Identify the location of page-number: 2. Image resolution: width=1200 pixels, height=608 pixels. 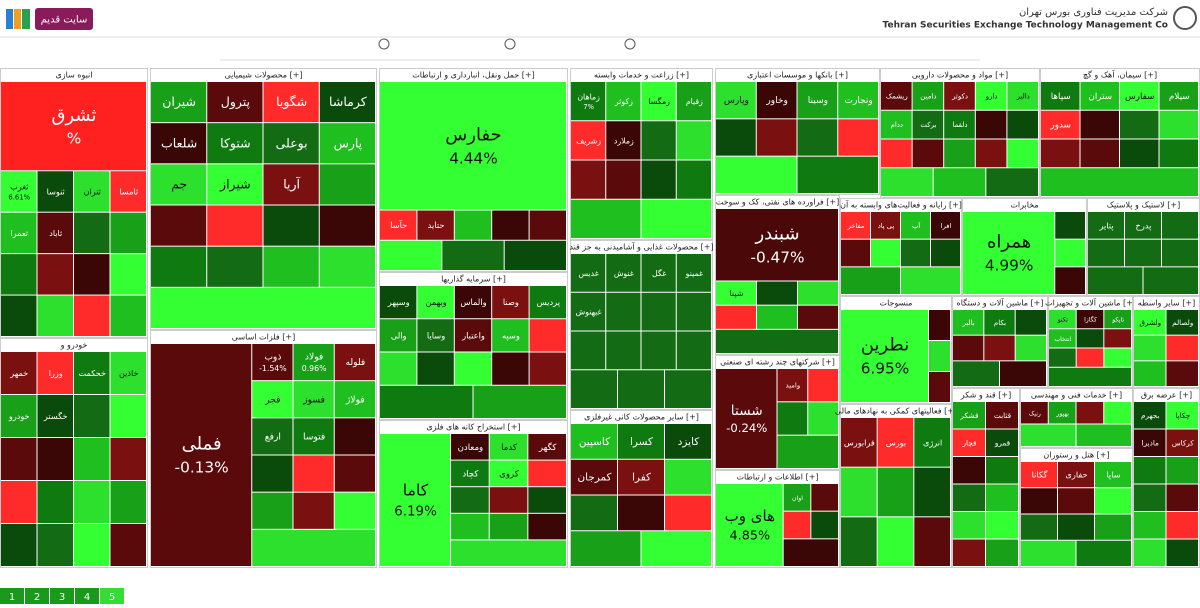
(37, 597).